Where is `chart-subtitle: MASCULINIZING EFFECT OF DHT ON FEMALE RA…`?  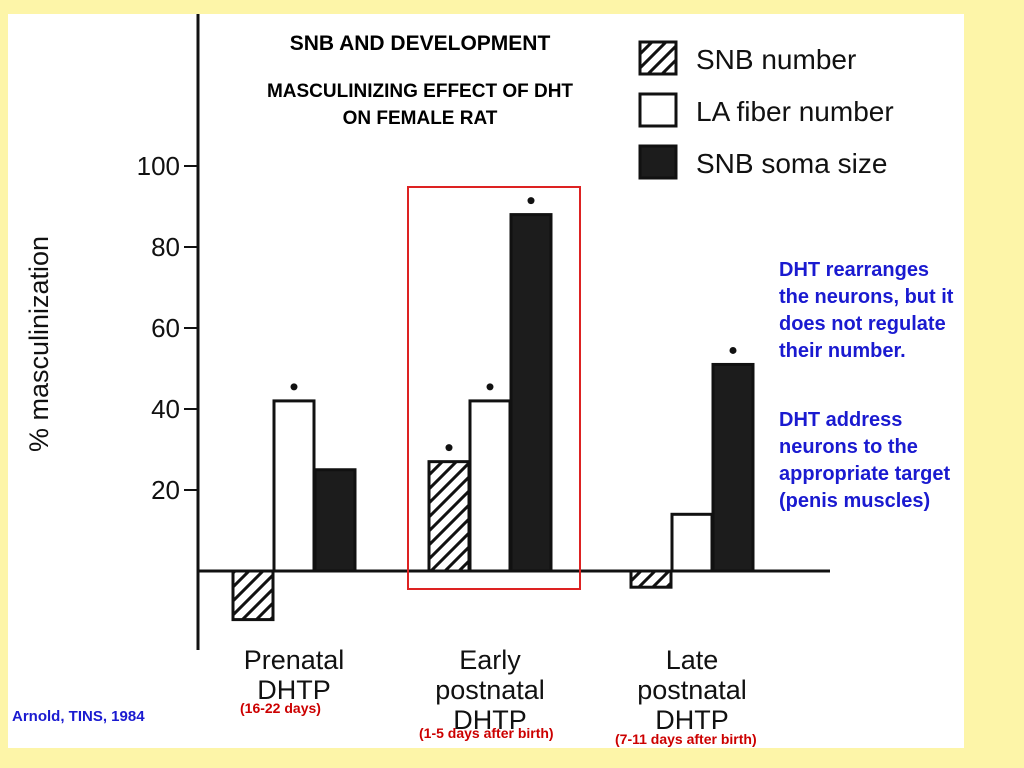 chart-subtitle: MASCULINIZING EFFECT OF DHT ON FEMALE RA… is located at coordinates (420, 105).